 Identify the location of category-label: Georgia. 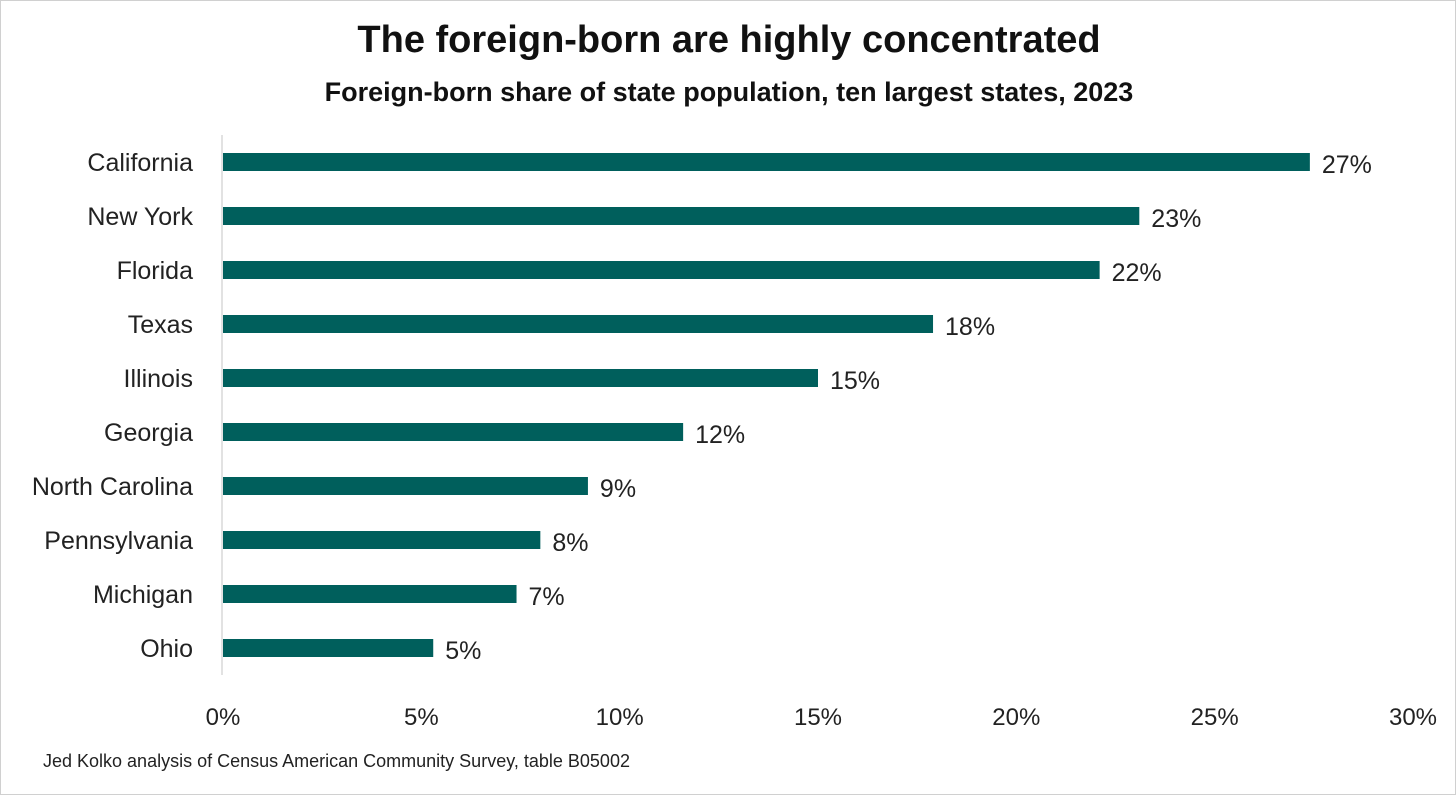
(148, 433).